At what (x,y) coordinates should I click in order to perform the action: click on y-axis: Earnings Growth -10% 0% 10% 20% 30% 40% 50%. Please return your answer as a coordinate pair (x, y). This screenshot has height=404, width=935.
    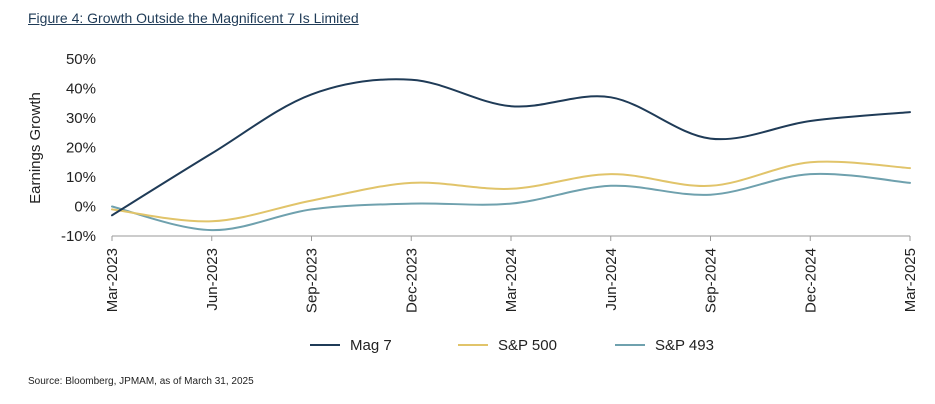
    Looking at the image, I should click on (61, 148).